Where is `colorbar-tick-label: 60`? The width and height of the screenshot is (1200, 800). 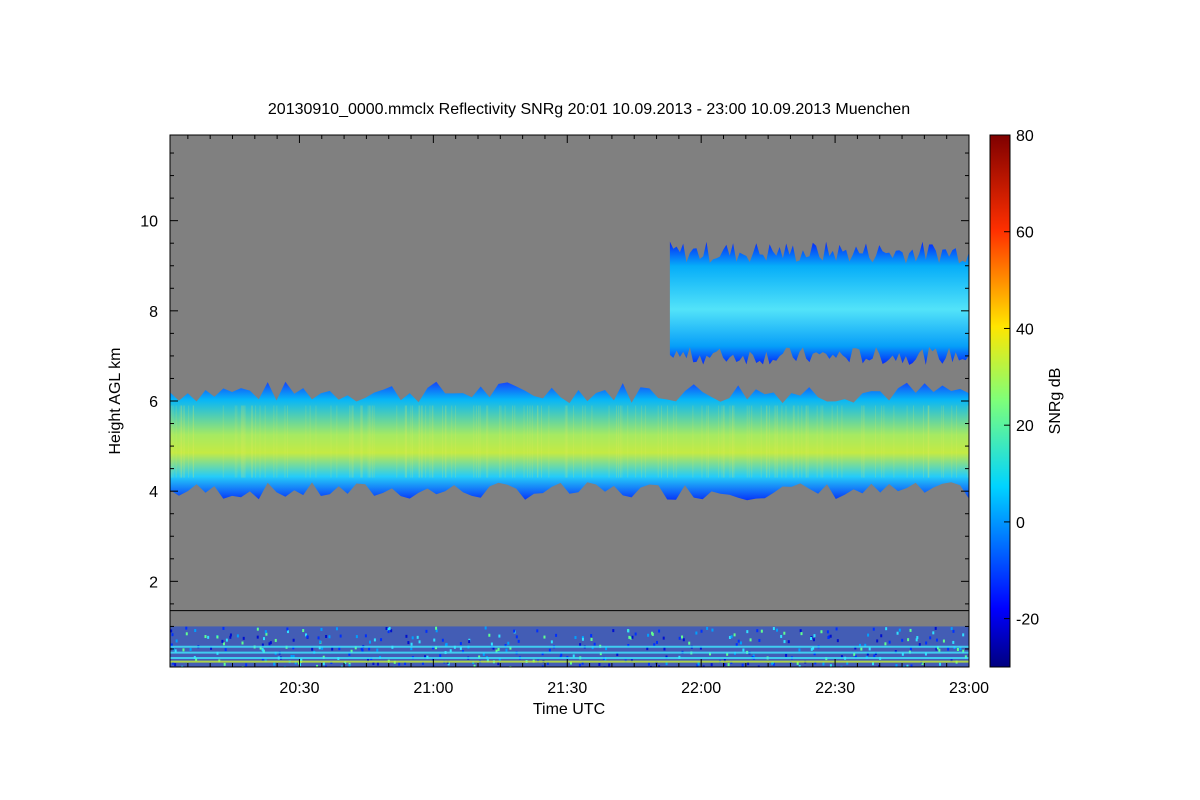 colorbar-tick-label: 60 is located at coordinates (1025, 233).